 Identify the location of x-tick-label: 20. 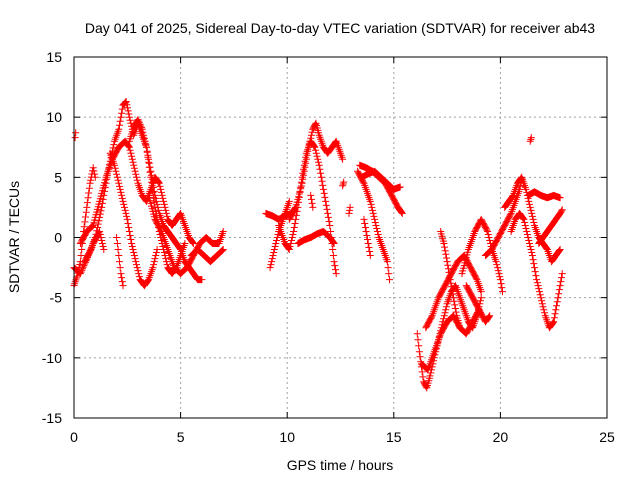
(501, 437).